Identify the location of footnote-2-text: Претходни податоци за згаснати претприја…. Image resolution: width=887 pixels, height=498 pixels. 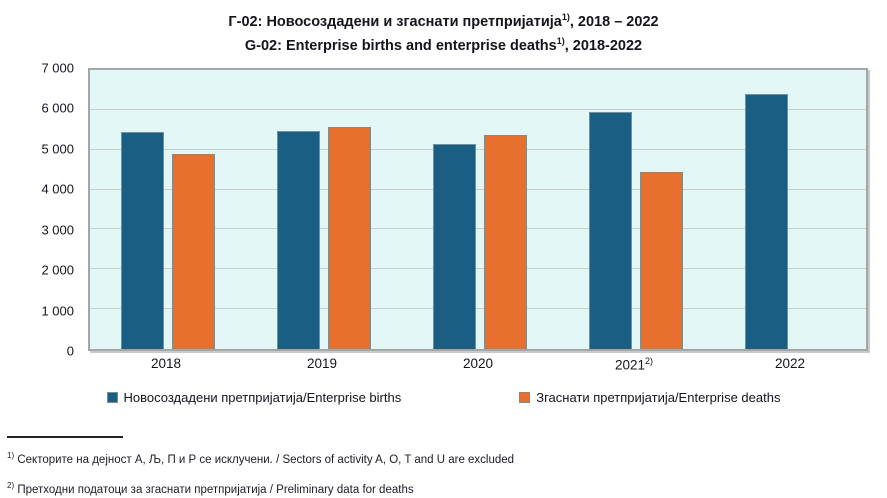
(215, 489).